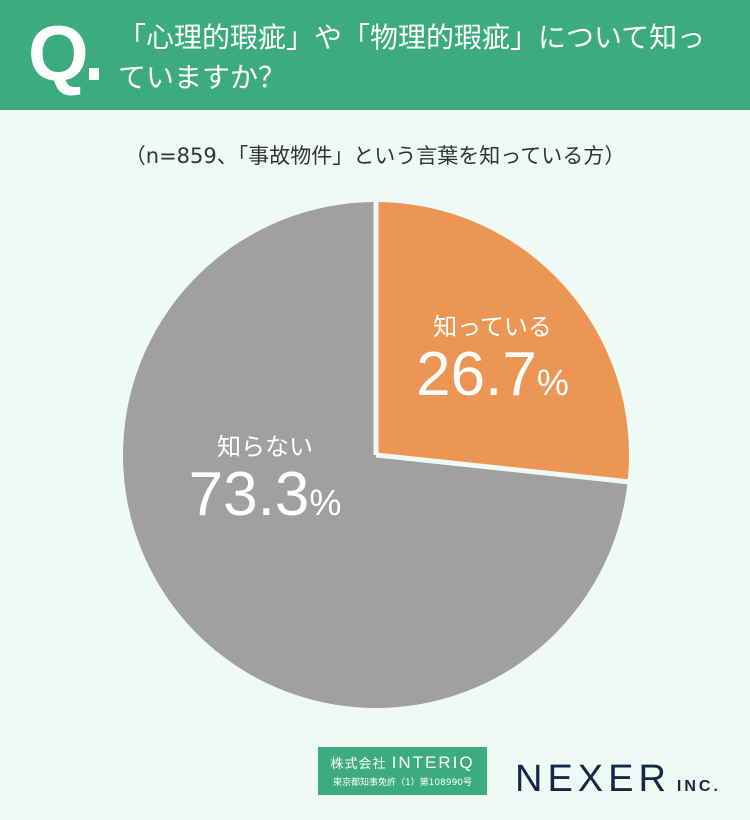 This screenshot has width=750, height=820. I want to click on label-known-value: 26.7%, so click(492, 374).